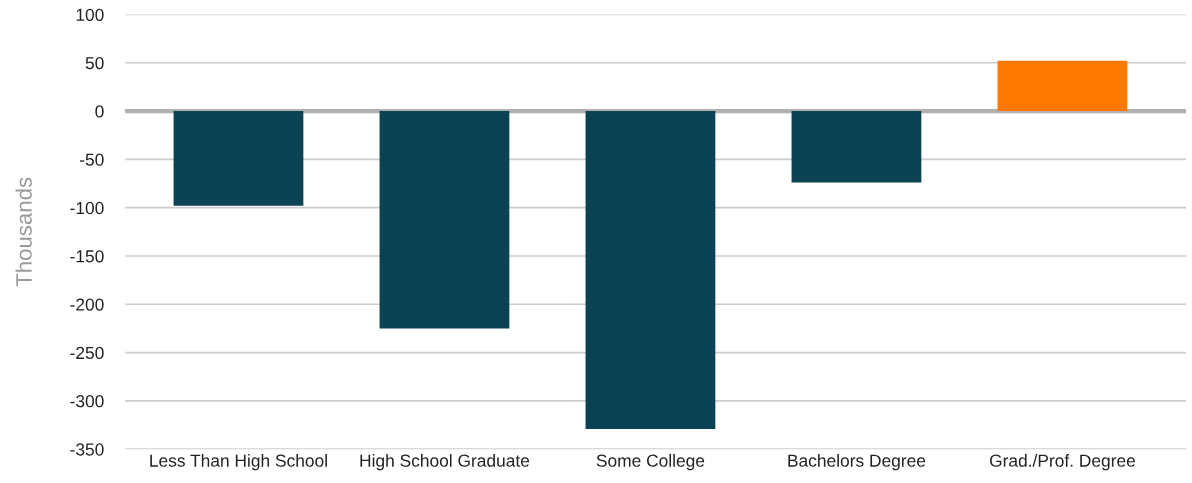 Image resolution: width=1192 pixels, height=483 pixels. What do you see at coordinates (650, 462) in the screenshot?
I see `x-tick-label: Some College` at bounding box center [650, 462].